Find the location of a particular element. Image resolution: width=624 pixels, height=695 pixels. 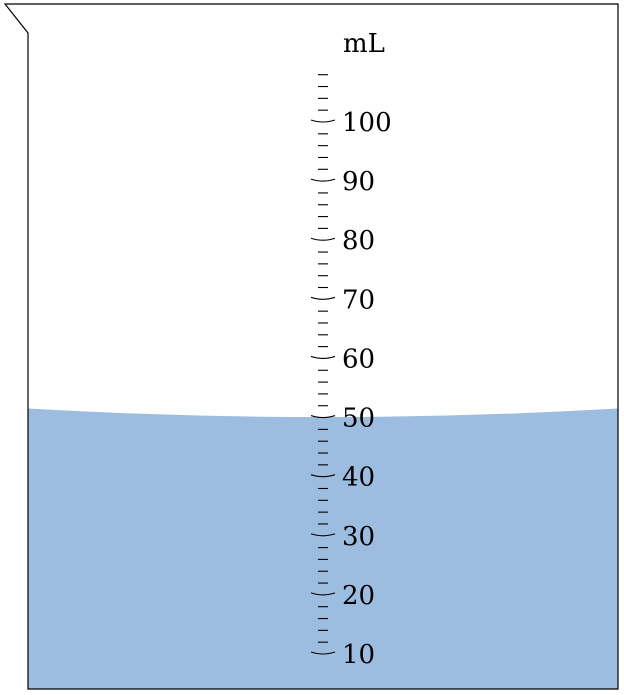

scale-label-40: 40 is located at coordinates (358, 478).